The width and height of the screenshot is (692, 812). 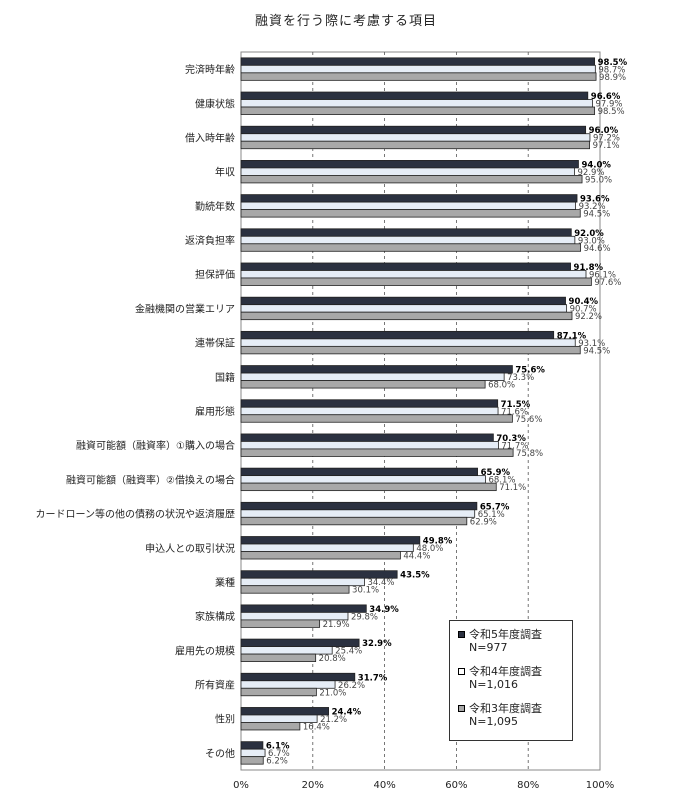 What do you see at coordinates (612, 78) in the screenshot?
I see `data-label-series-3: 98.9%` at bounding box center [612, 78].